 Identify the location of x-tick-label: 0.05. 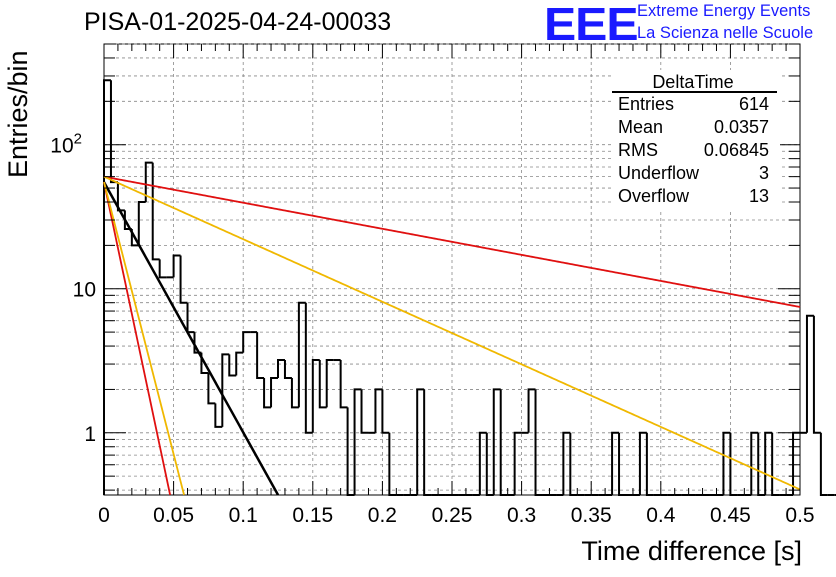
(173, 515).